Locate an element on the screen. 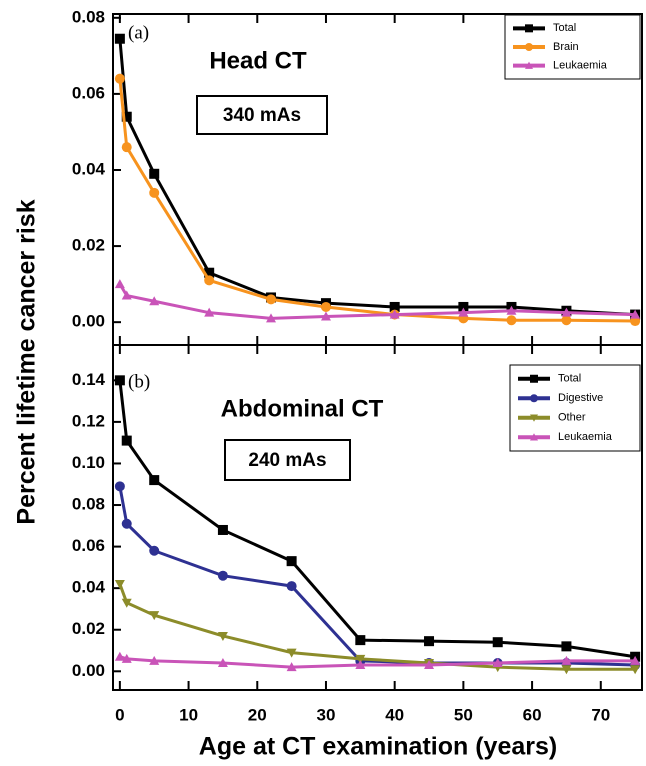  x-tick-label: 30 is located at coordinates (326, 714).